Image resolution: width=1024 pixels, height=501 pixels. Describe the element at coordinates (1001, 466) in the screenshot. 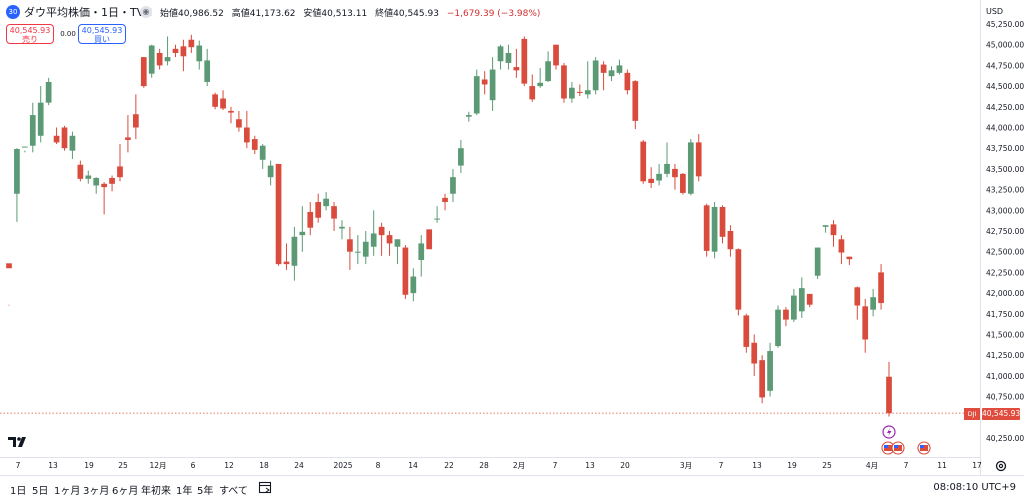

I see `gear-icon` at that location.